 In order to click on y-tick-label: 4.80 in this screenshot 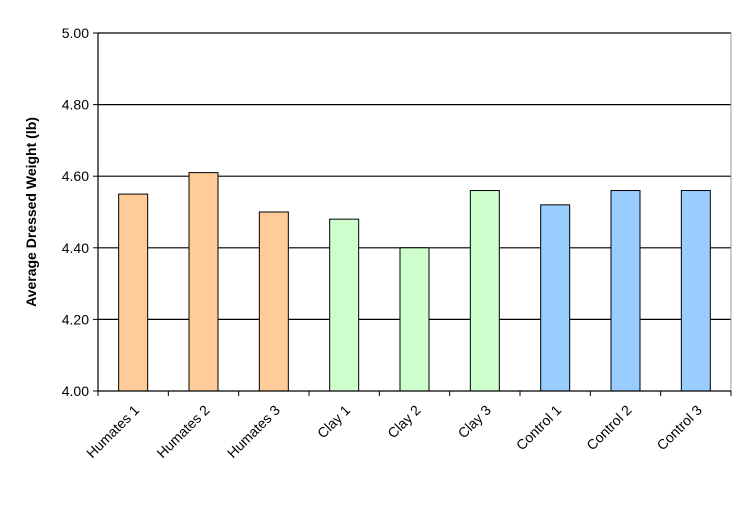, I will do `click(75, 105)`.